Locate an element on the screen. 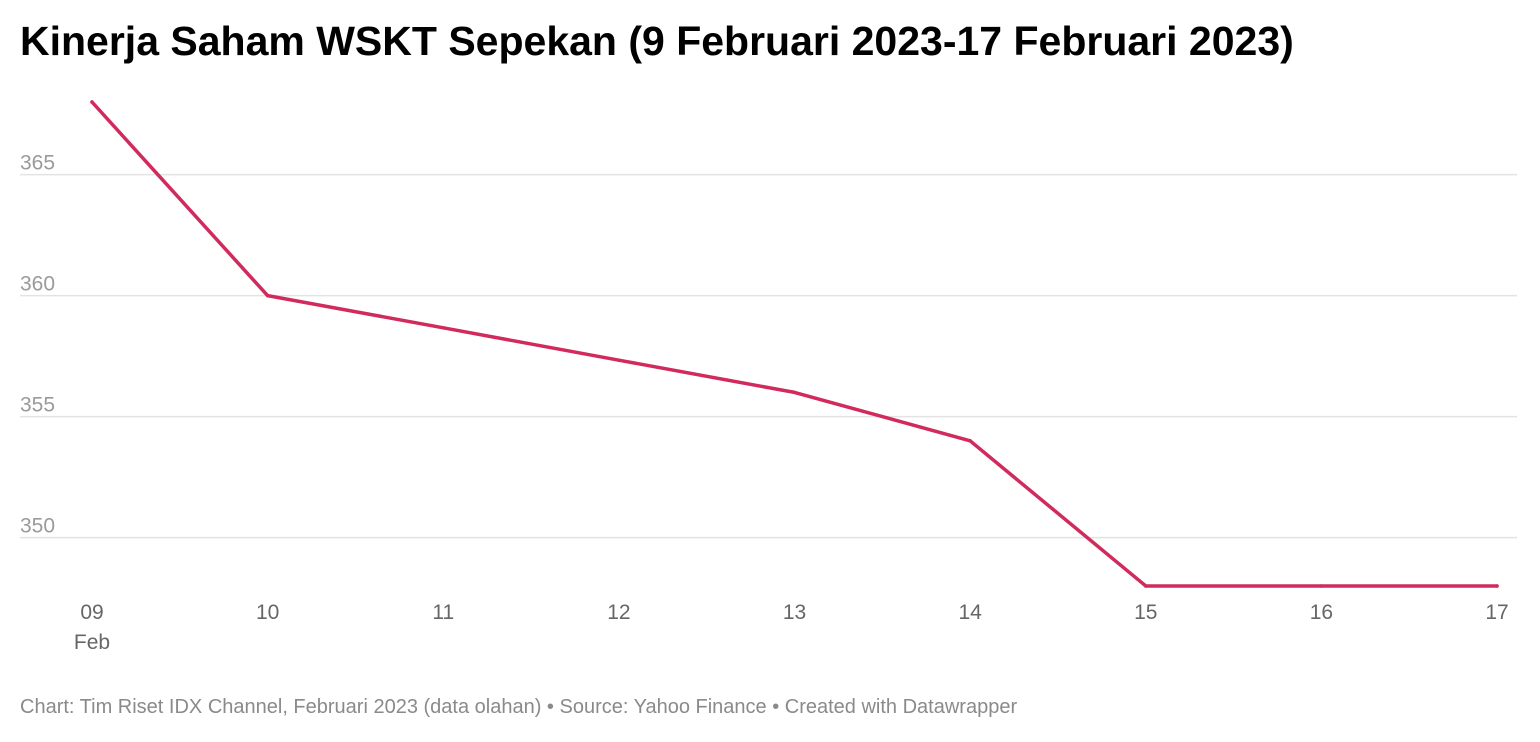 Image resolution: width=1540 pixels, height=742 pixels. x-axis-labels: 09 10 11 12 13 14 15 16 17 Feb is located at coordinates (791, 627).